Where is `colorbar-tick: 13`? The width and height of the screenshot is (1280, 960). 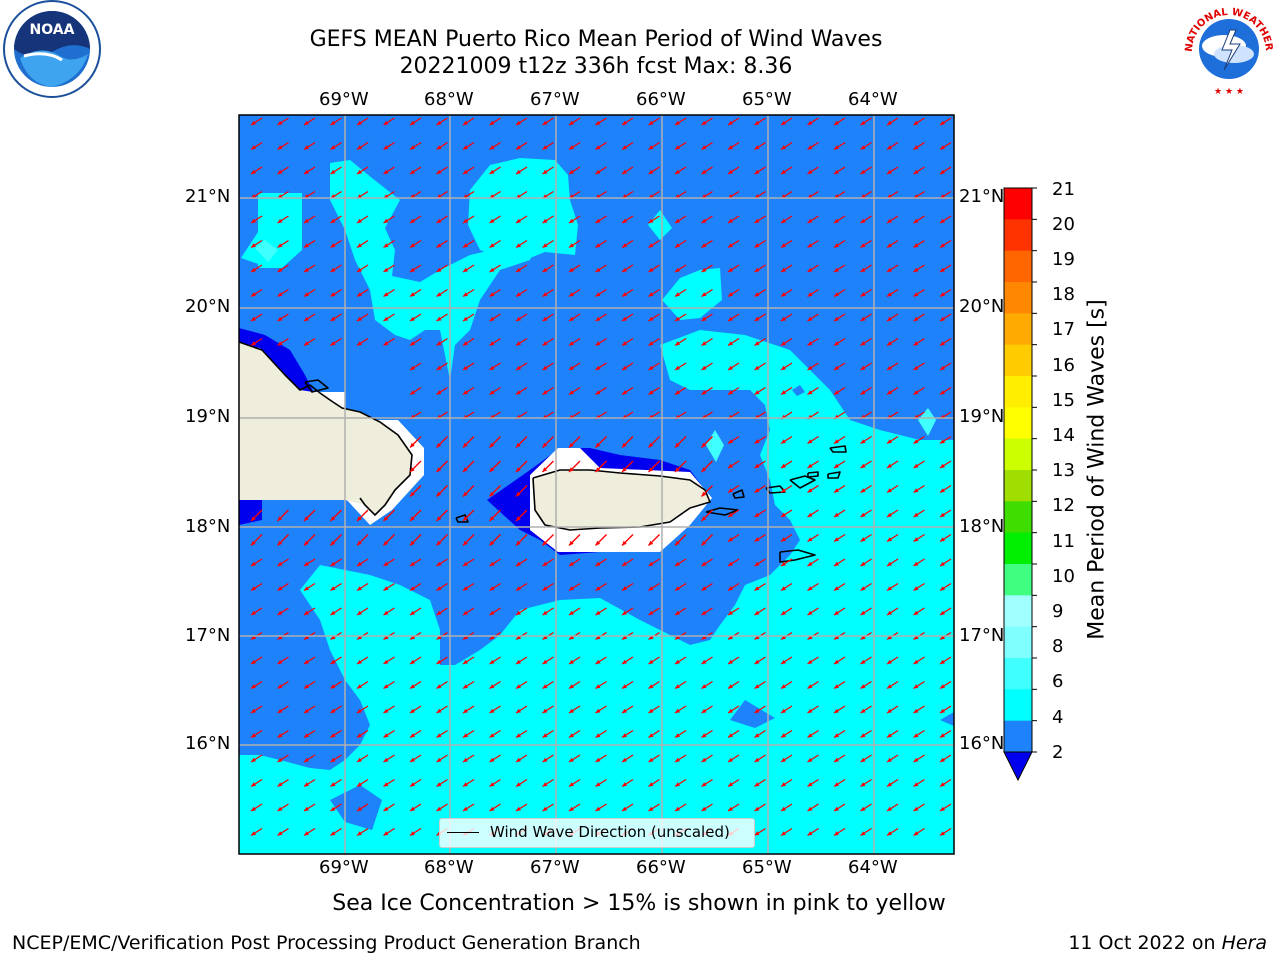
colorbar-tick: 13 is located at coordinates (1063, 470).